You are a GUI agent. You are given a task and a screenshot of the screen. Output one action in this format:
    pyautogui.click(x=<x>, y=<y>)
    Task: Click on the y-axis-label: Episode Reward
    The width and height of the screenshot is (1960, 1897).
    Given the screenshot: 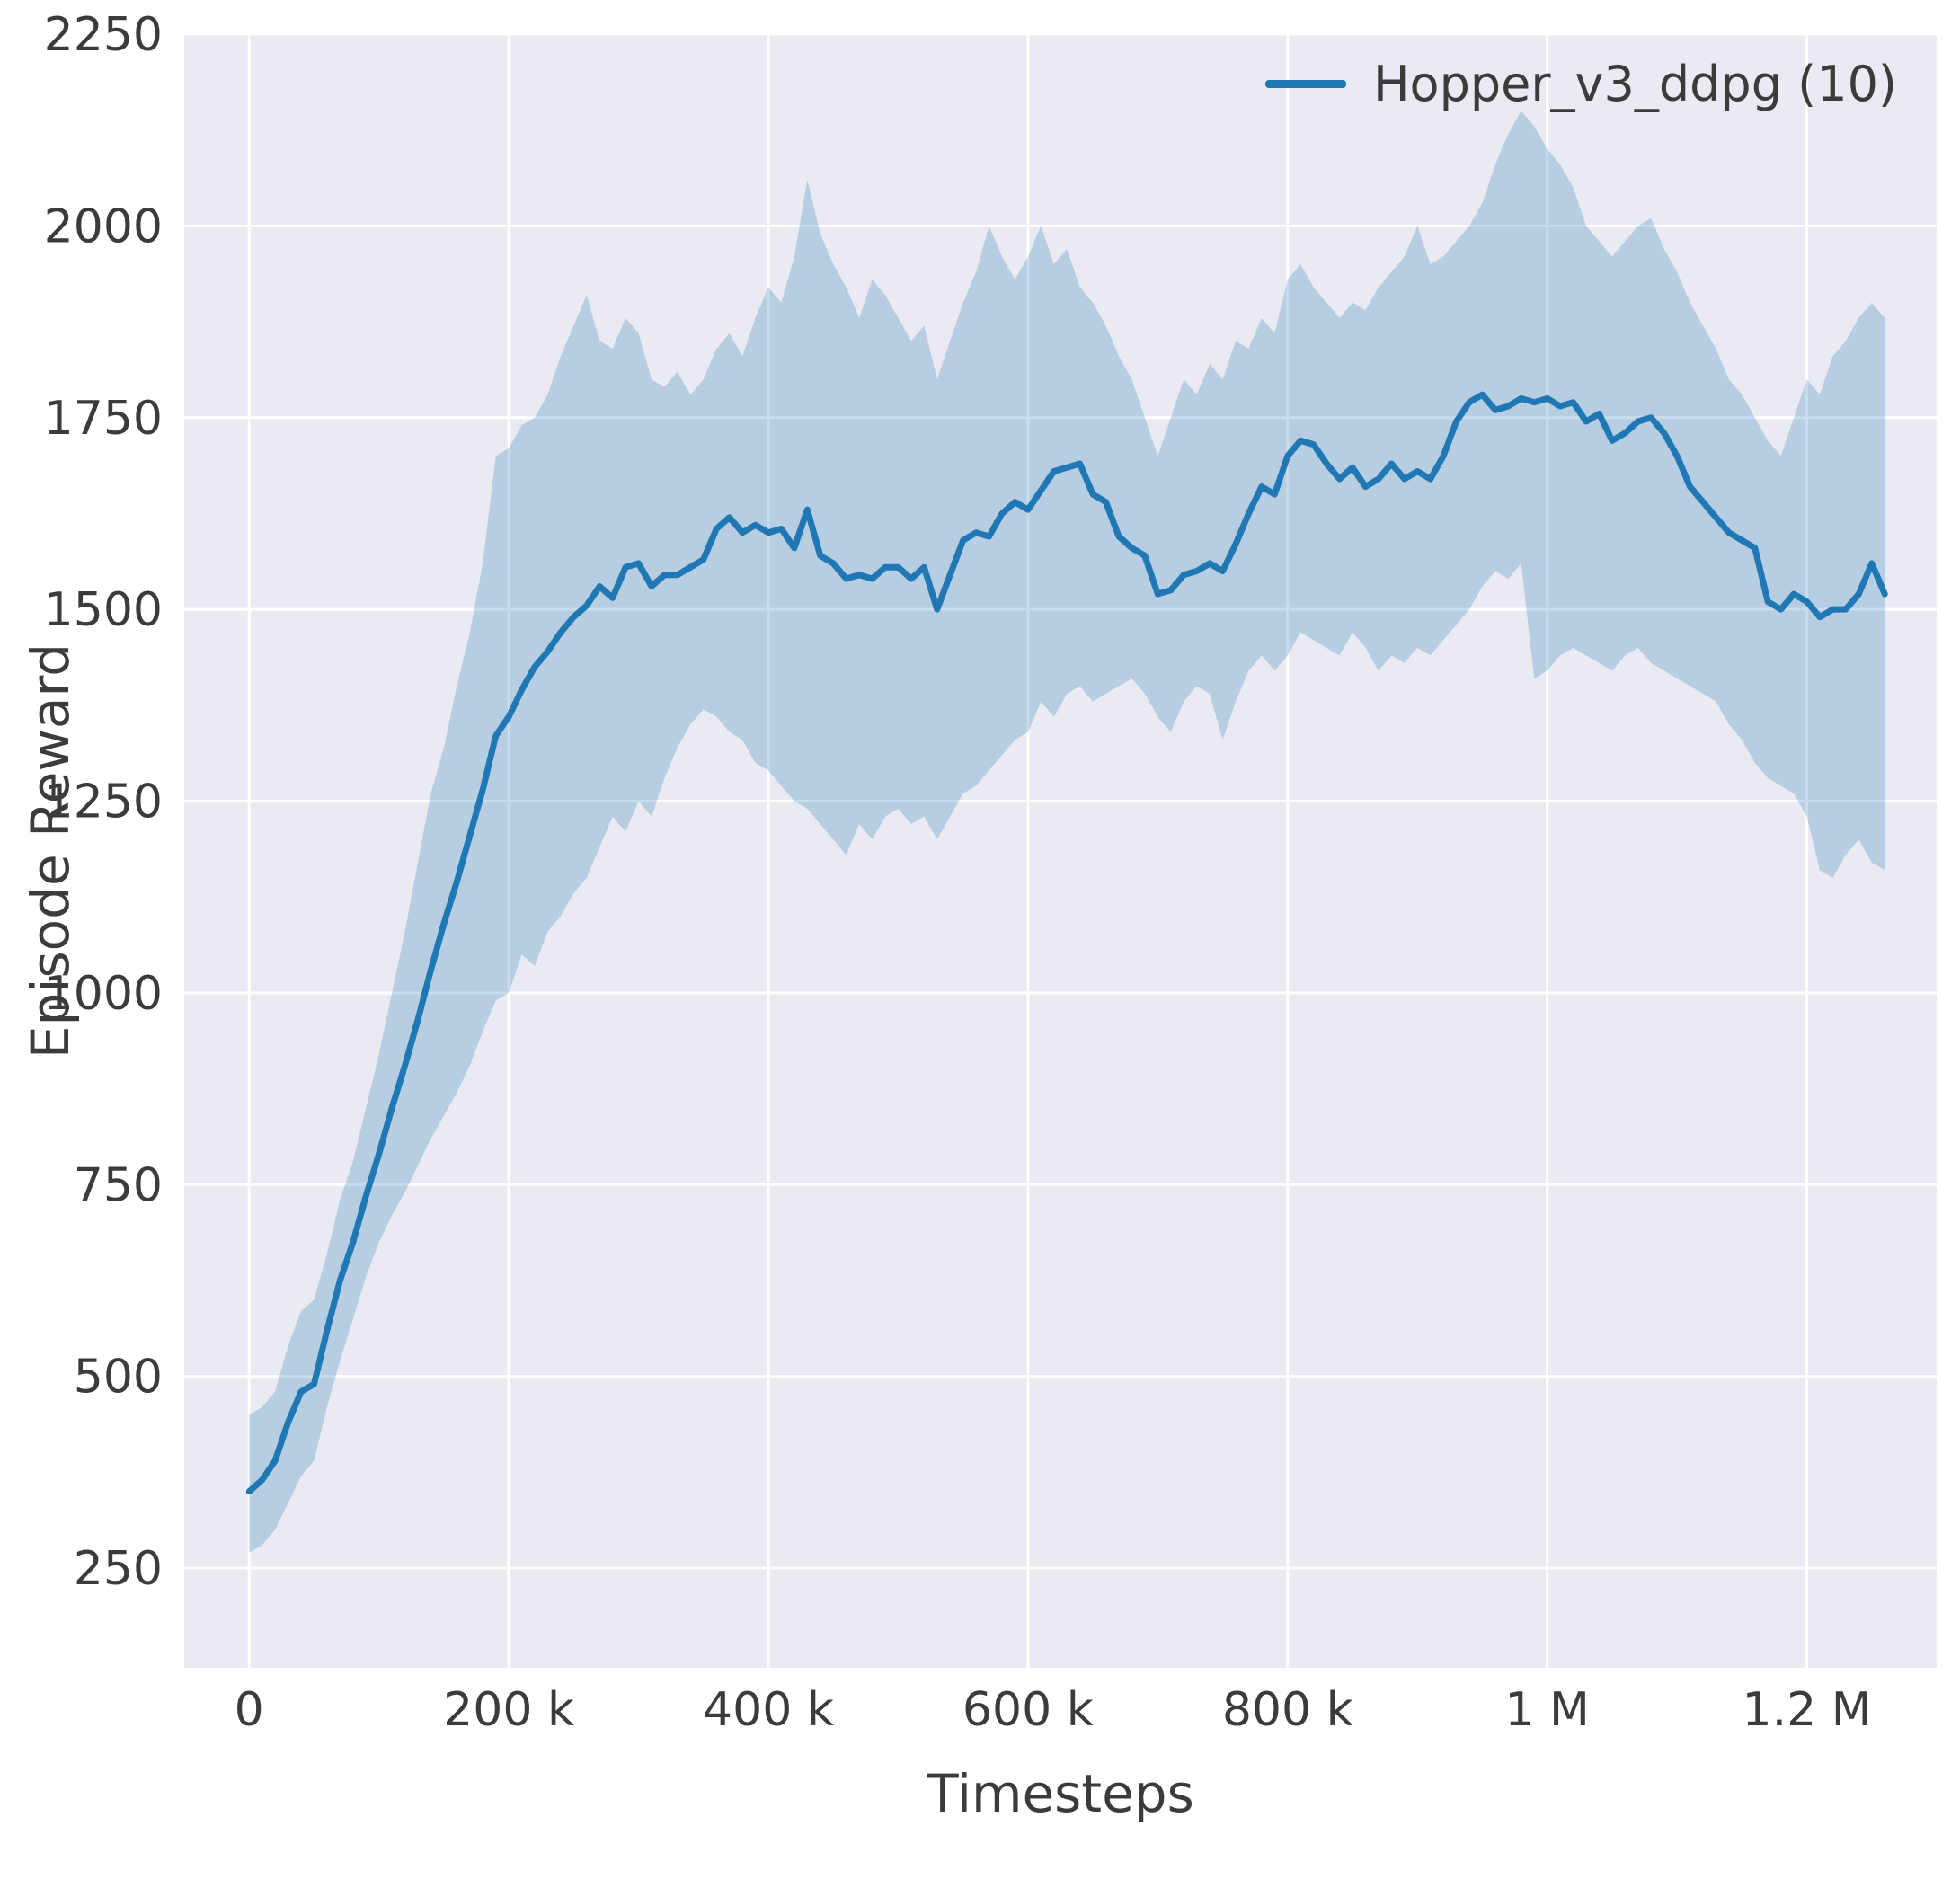 What is the action you would take?
    pyautogui.click(x=51, y=851)
    